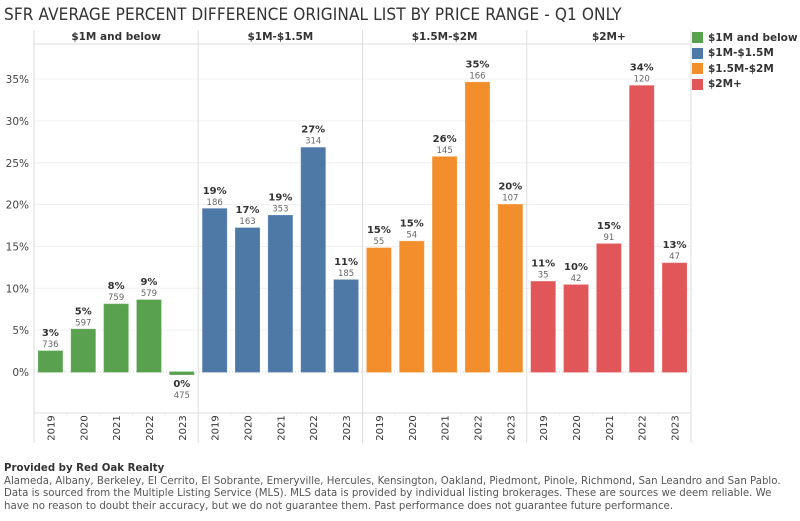 The image size is (800, 521). I want to click on bar-pct-label: 13%, so click(675, 245).